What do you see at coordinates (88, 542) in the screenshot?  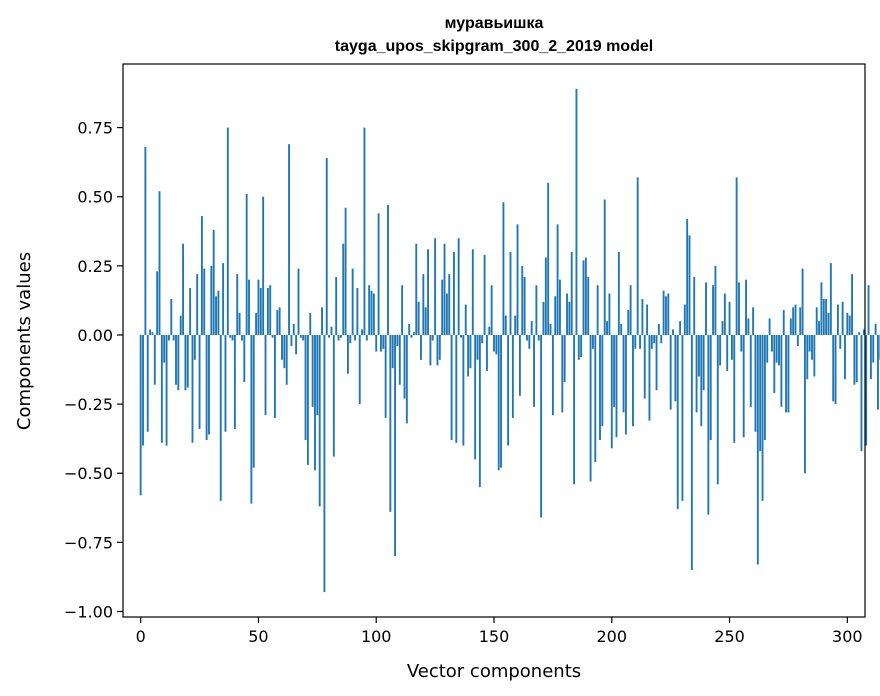 I see `y-tick-label: −0.75` at bounding box center [88, 542].